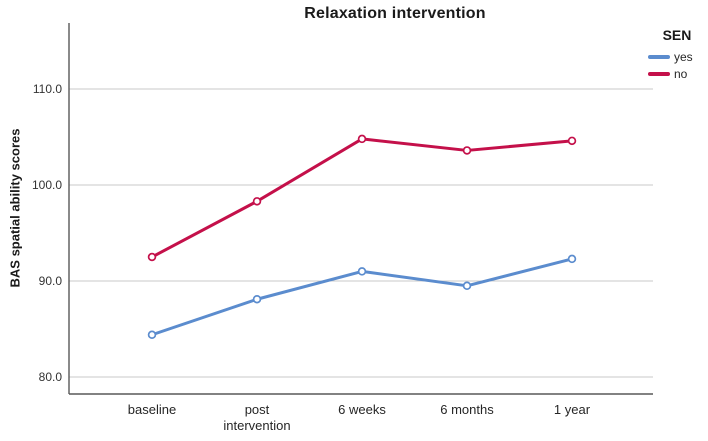 Image resolution: width=708 pixels, height=441 pixels. Describe the element at coordinates (15, 208) in the screenshot. I see `y-axis-title: BAS spatial ability scores` at that location.